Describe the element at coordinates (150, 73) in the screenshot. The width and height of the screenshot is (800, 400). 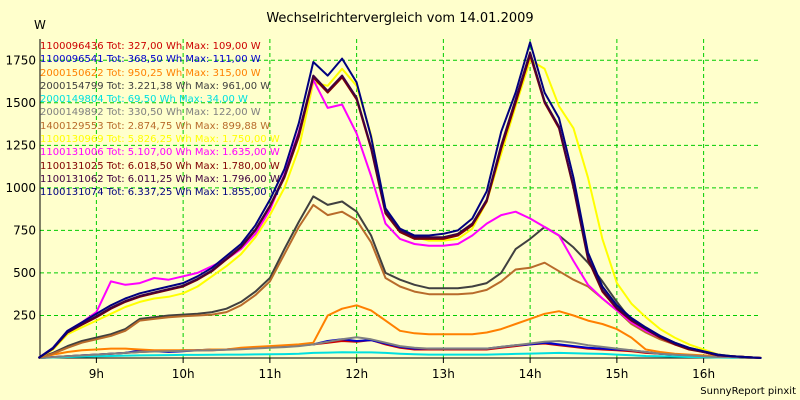
I see `legend-item-2000150622: 2000150622 Tot: 950,25 Wh Max: 315,00 W` at that location.